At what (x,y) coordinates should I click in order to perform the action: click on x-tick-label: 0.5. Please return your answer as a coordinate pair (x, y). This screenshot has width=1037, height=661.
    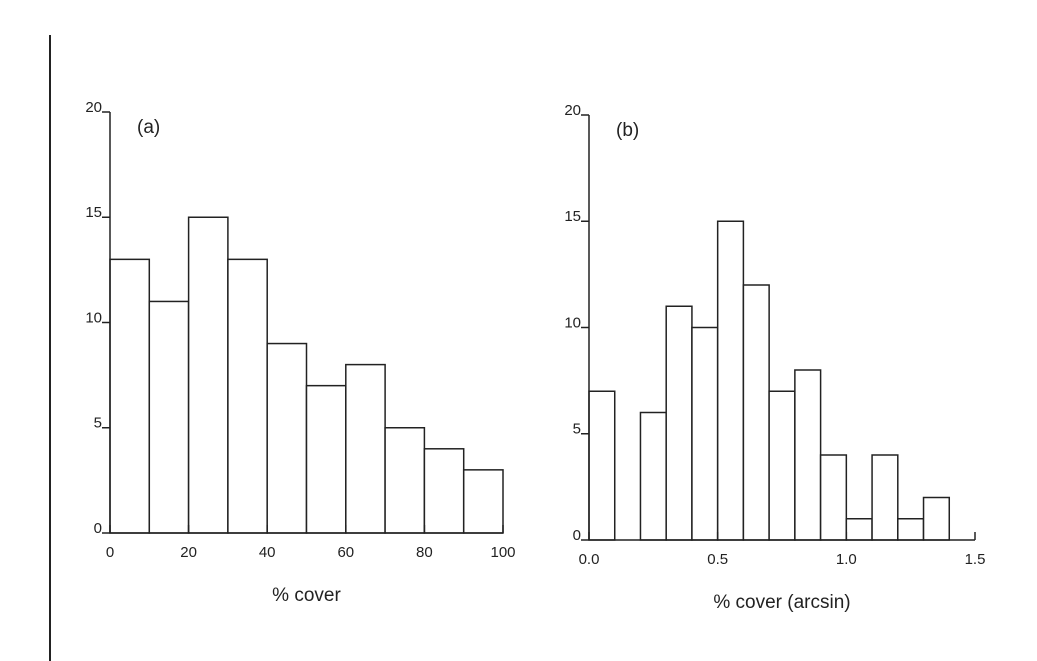
    Looking at the image, I should click on (717, 559).